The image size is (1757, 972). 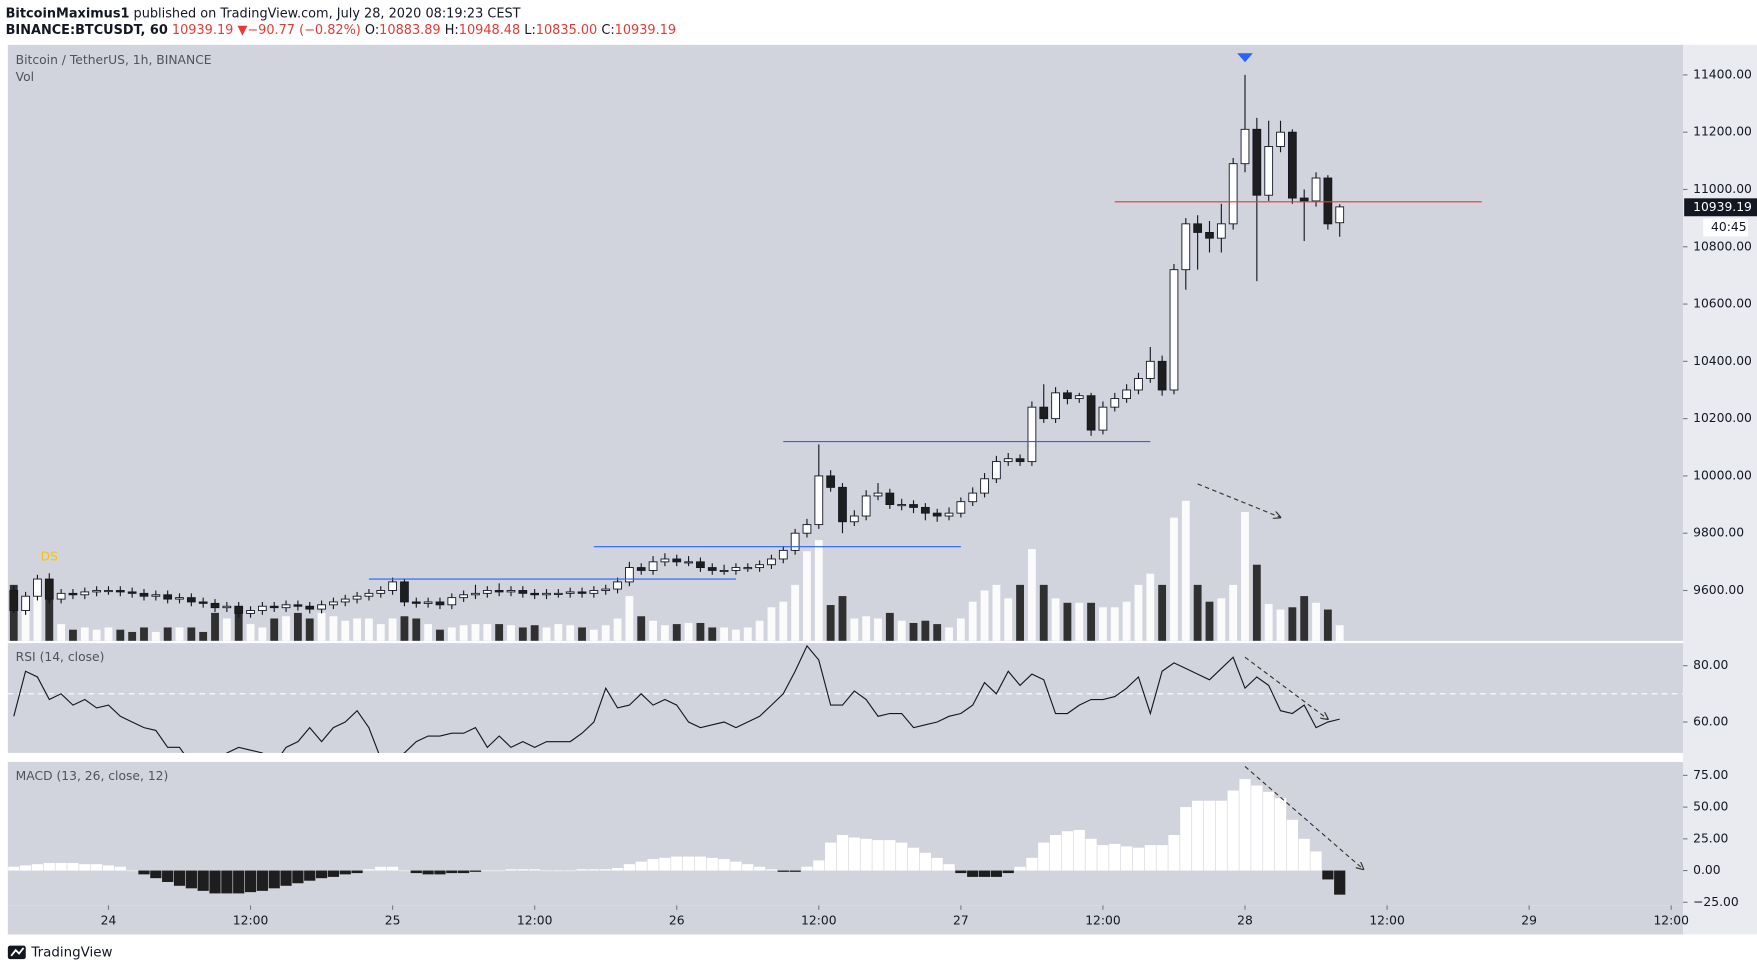 I want to click on x-tick-label: 25, so click(x=393, y=921).